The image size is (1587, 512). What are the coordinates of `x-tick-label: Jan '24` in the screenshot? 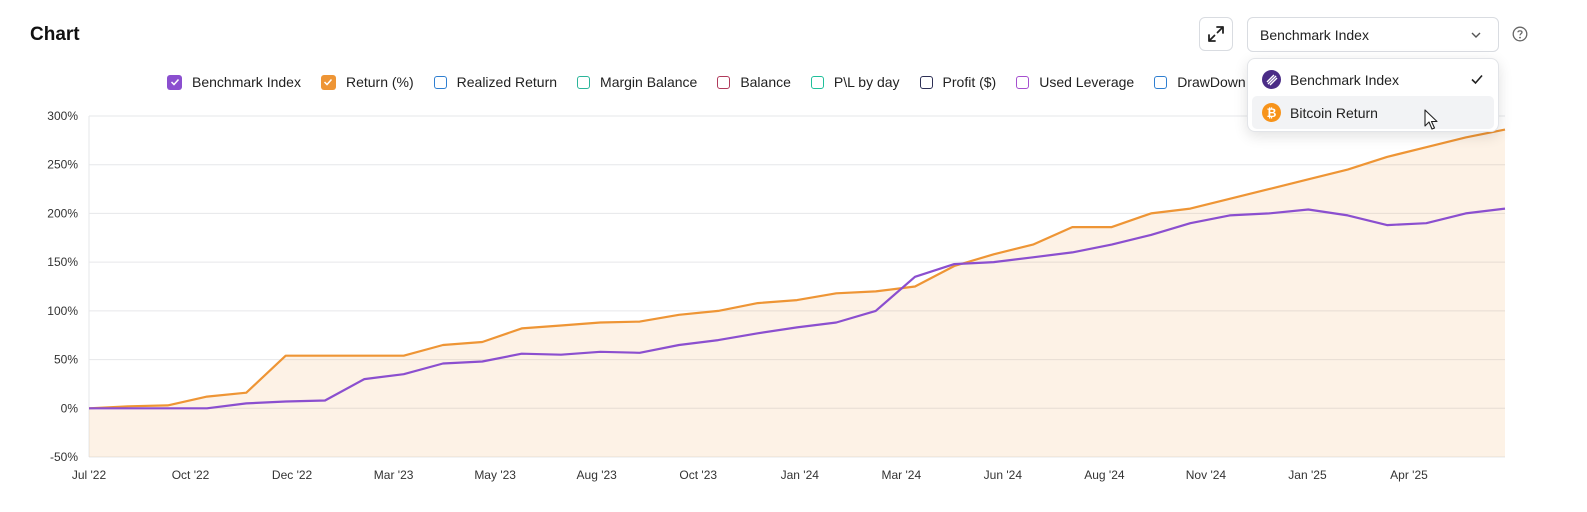 It's located at (800, 475).